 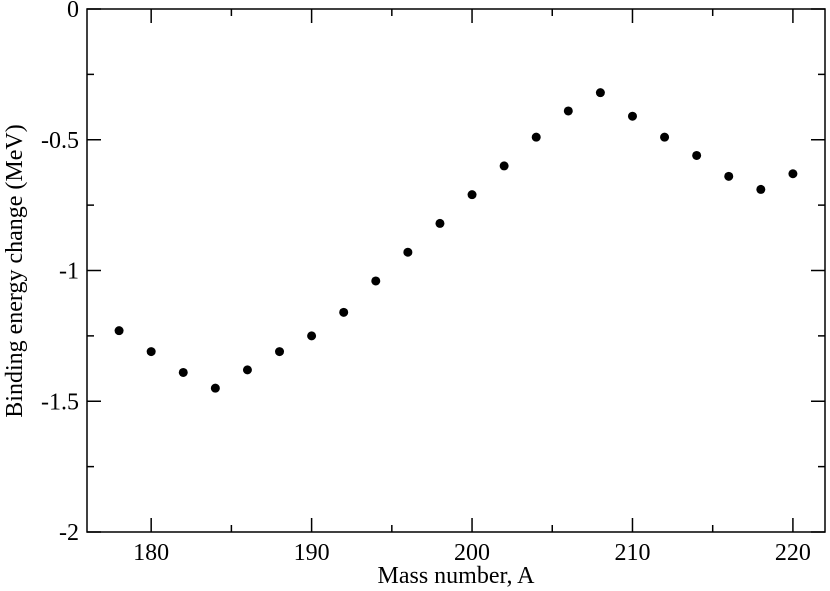 I want to click on y-tick-label: -1.5, so click(x=60, y=402).